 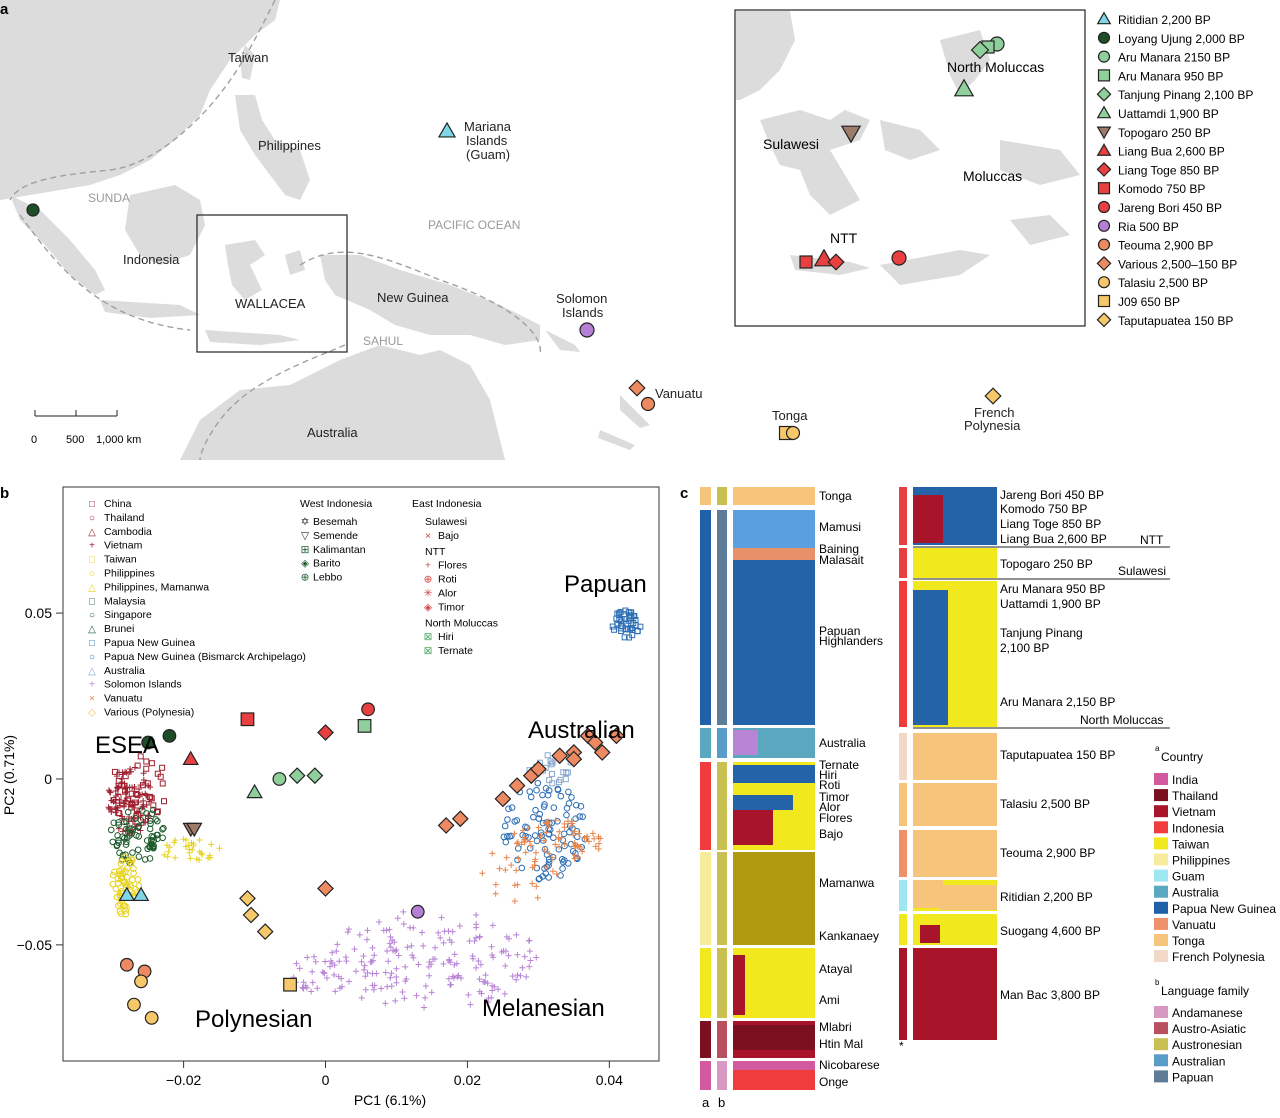 I want to click on legend-b-west-marker-3: ◈, so click(x=305, y=564).